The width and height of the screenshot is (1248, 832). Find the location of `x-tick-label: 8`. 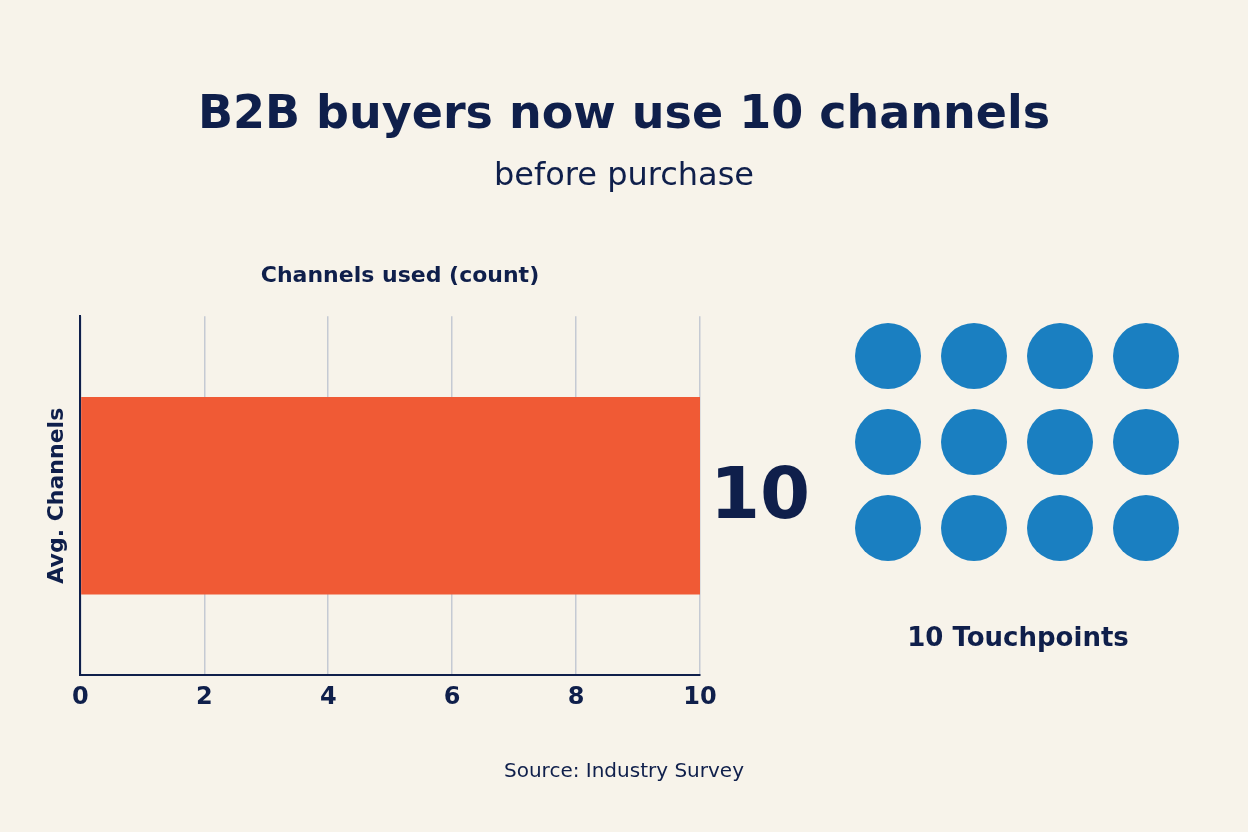

x-tick-label: 8 is located at coordinates (576, 695).